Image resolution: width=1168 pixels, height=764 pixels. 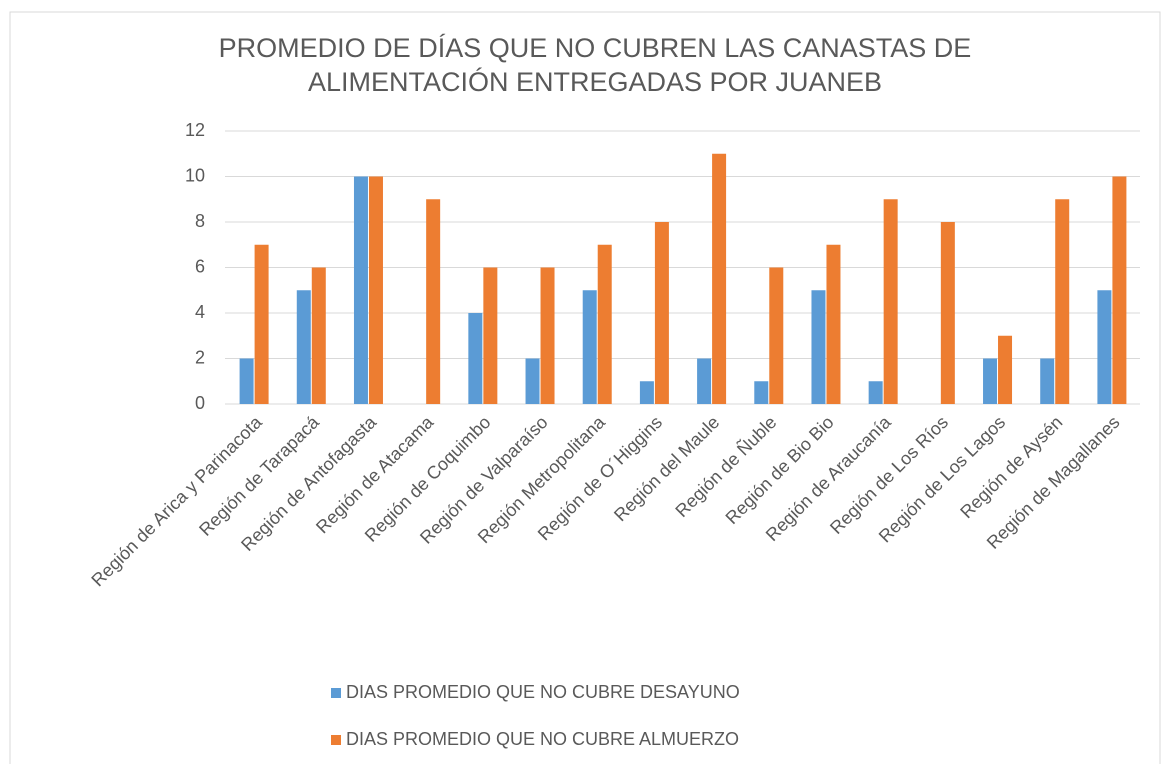 What do you see at coordinates (195, 130) in the screenshot?
I see `y-tick-label: 12` at bounding box center [195, 130].